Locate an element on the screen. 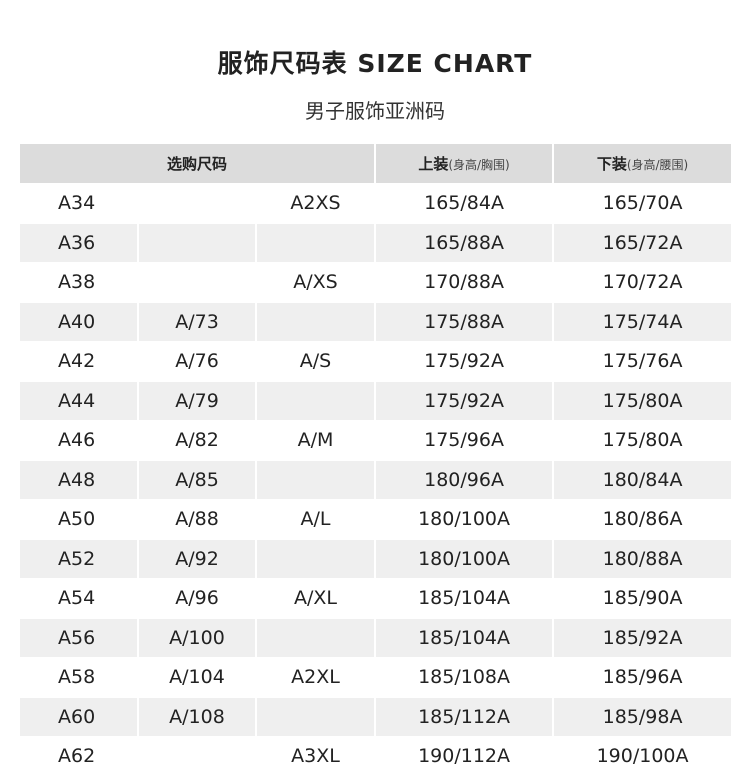  size-code-cell: A48 is located at coordinates (79, 480).